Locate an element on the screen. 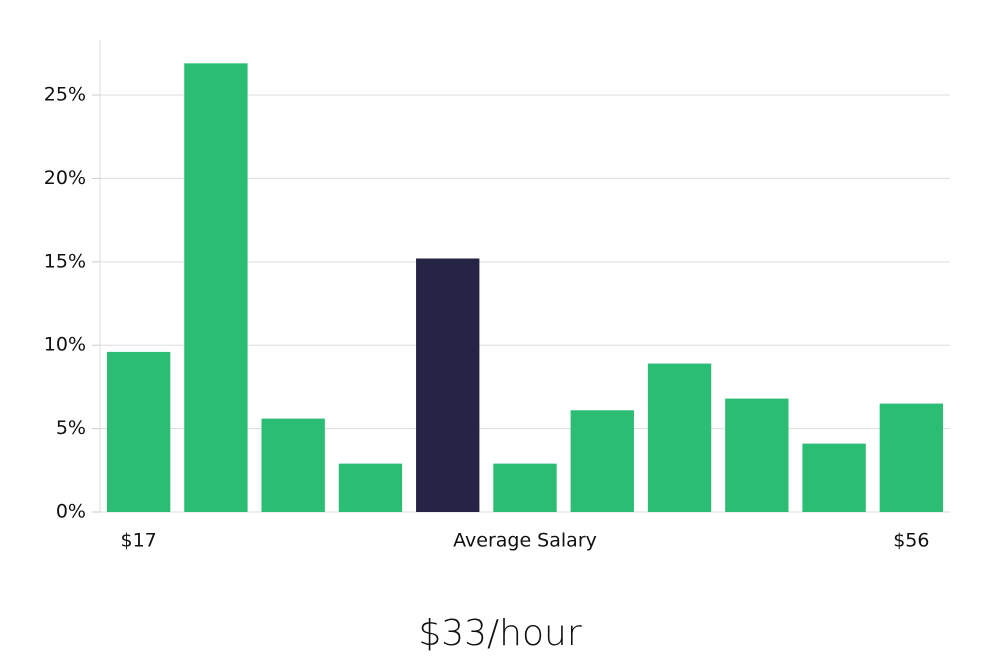  y-tick-label: 10% is located at coordinates (65, 345).